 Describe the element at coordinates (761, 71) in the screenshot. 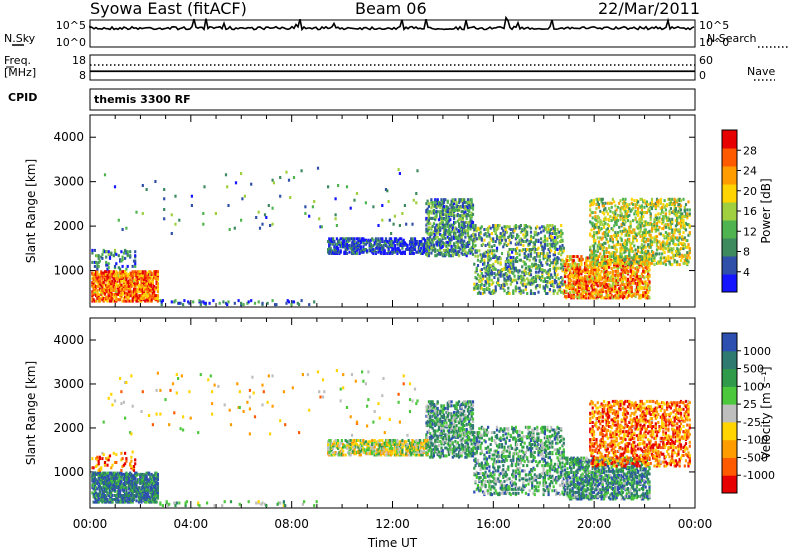

I see `nave-label: Nave` at that location.